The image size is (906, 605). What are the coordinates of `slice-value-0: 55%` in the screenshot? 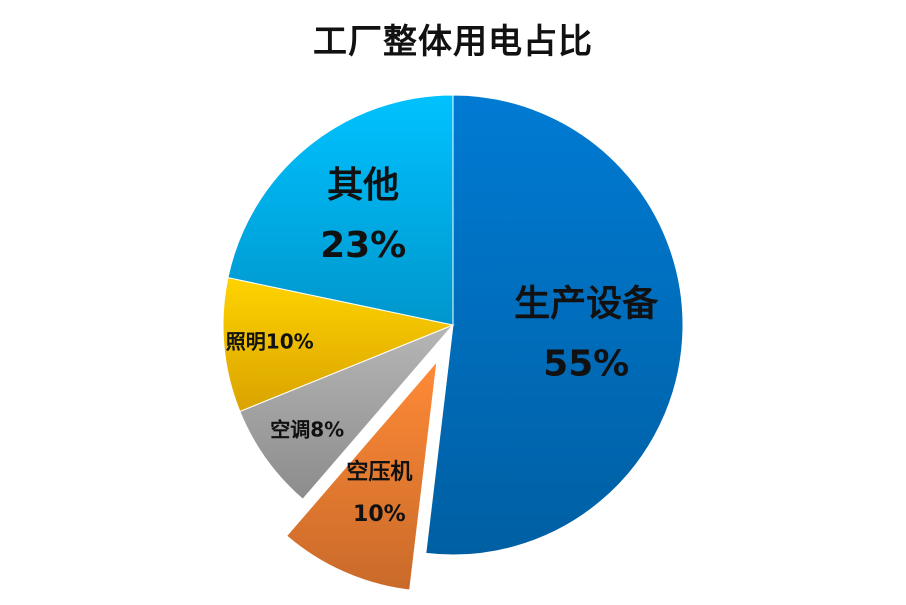 It's located at (586, 364).